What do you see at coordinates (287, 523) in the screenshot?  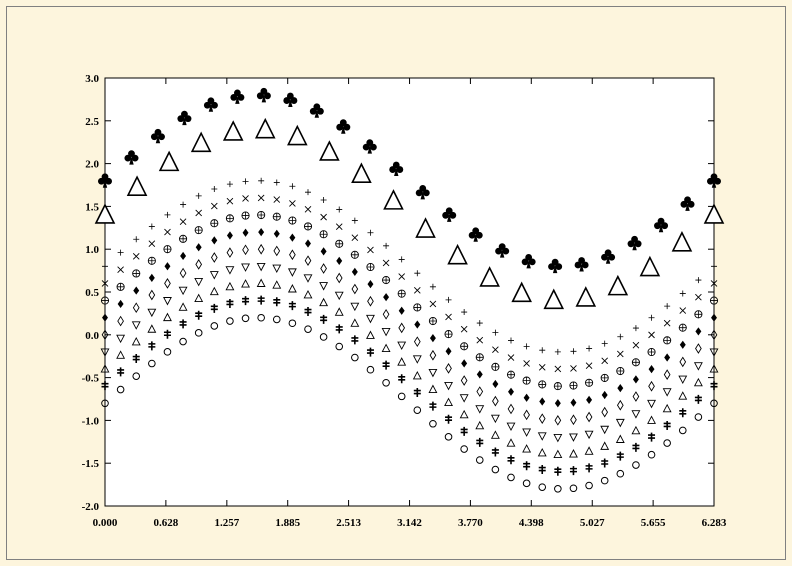 I see `x-tick-label: 1.885` at bounding box center [287, 523].